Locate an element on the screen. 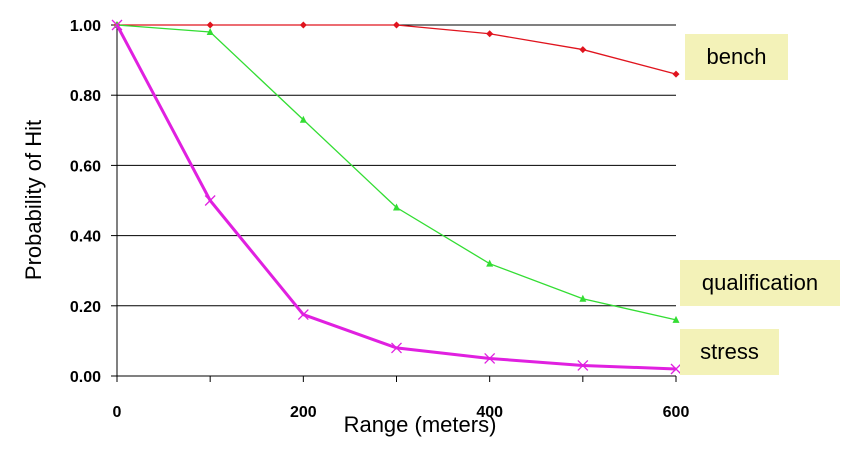 This screenshot has width=853, height=474. series-label-bench: bench is located at coordinates (736, 57).